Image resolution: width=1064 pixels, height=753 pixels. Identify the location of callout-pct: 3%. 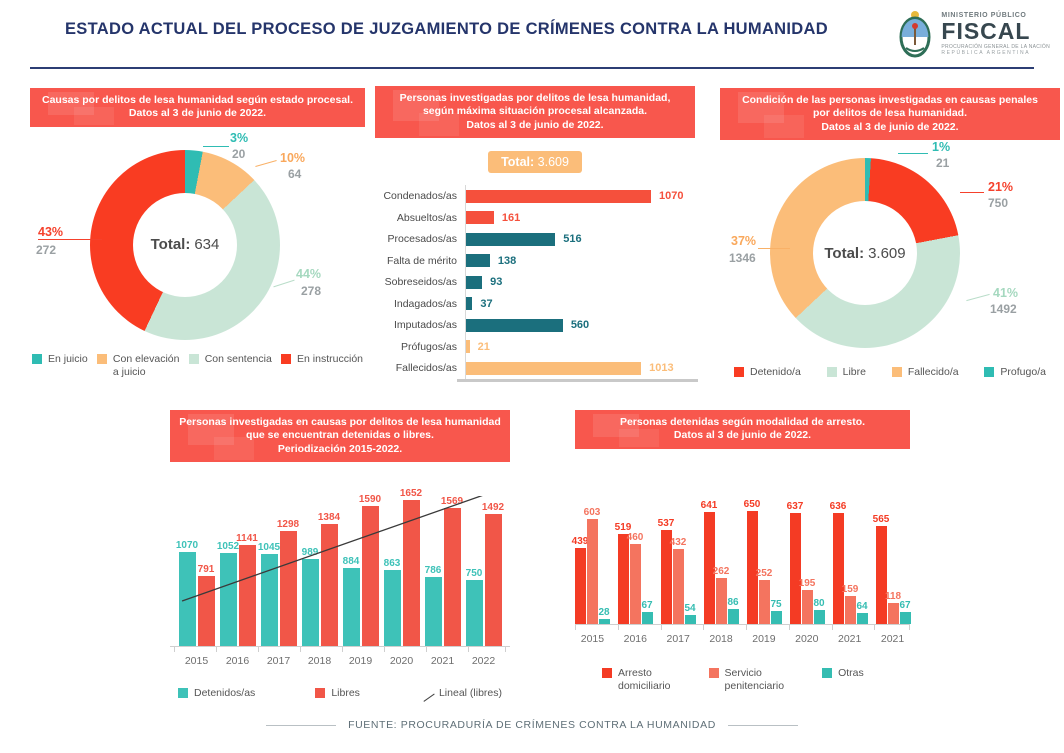
(239, 137).